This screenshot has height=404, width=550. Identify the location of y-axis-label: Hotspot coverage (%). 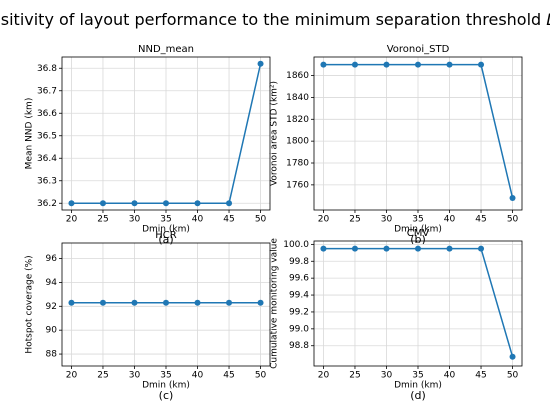
(30, 304).